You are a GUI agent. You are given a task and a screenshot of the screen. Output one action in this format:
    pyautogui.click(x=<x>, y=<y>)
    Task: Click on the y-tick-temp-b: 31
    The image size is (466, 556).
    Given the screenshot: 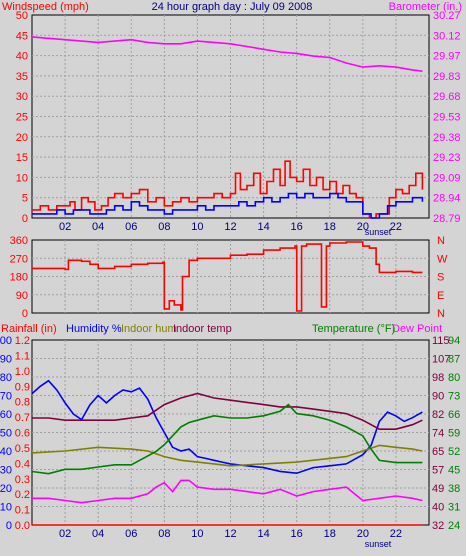 What is the action you would take?
    pyautogui.click(x=454, y=508)
    